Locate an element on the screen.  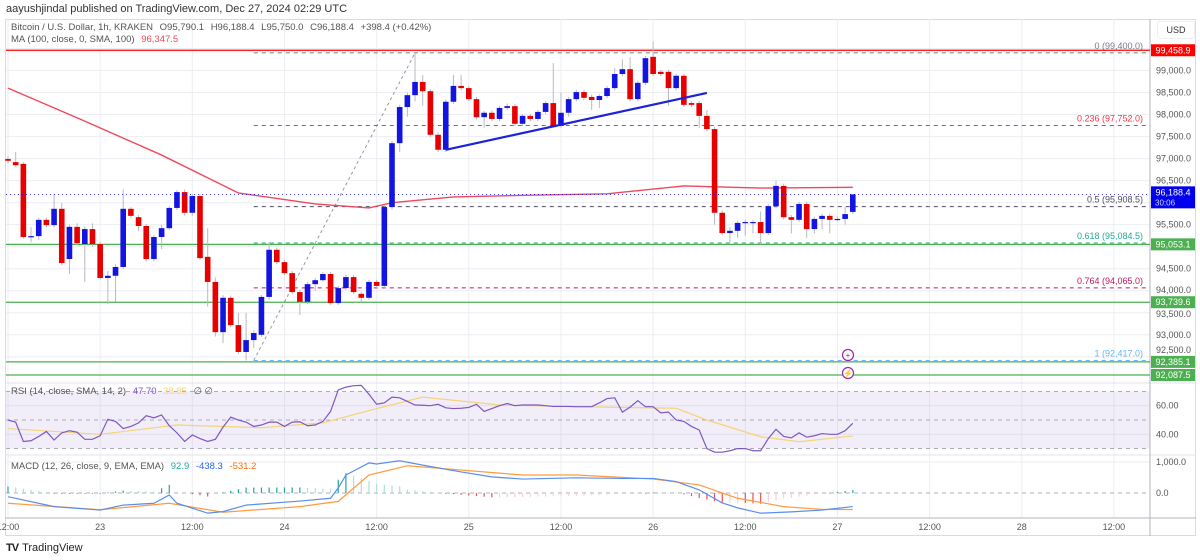
plus-circle-icon: + is located at coordinates (848, 355).